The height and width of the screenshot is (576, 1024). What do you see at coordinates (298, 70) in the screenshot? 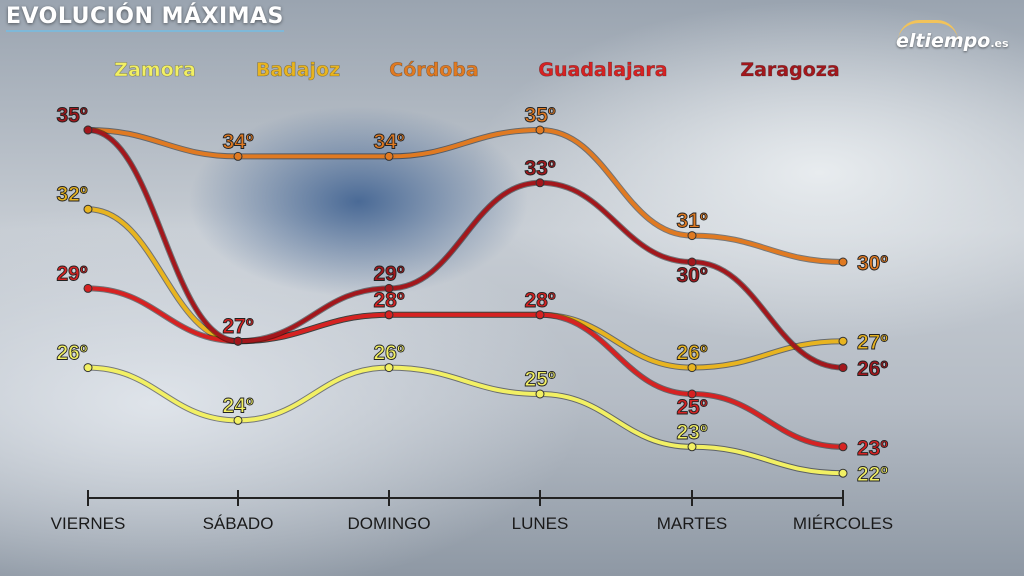
I see `legend-badajoz: Badajoz` at bounding box center [298, 70].